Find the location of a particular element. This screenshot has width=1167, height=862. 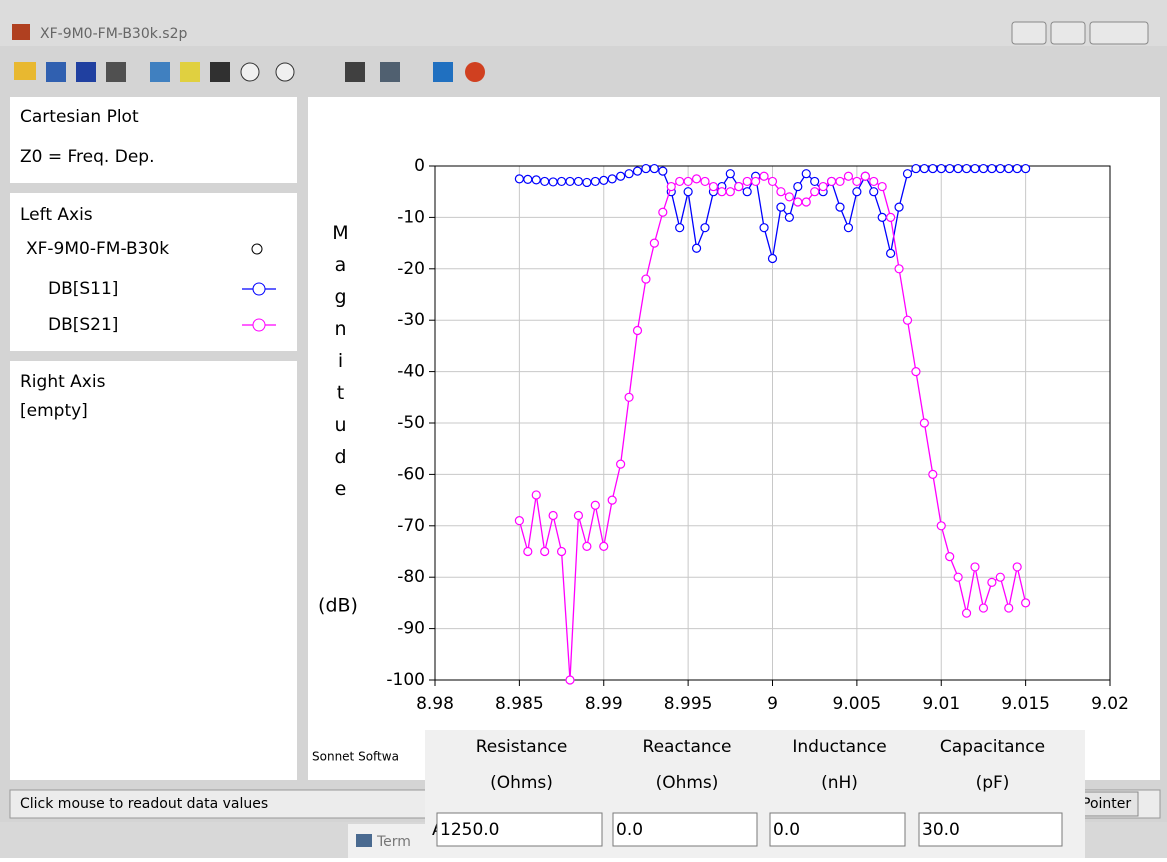

maximize-button is located at coordinates (1068, 33).